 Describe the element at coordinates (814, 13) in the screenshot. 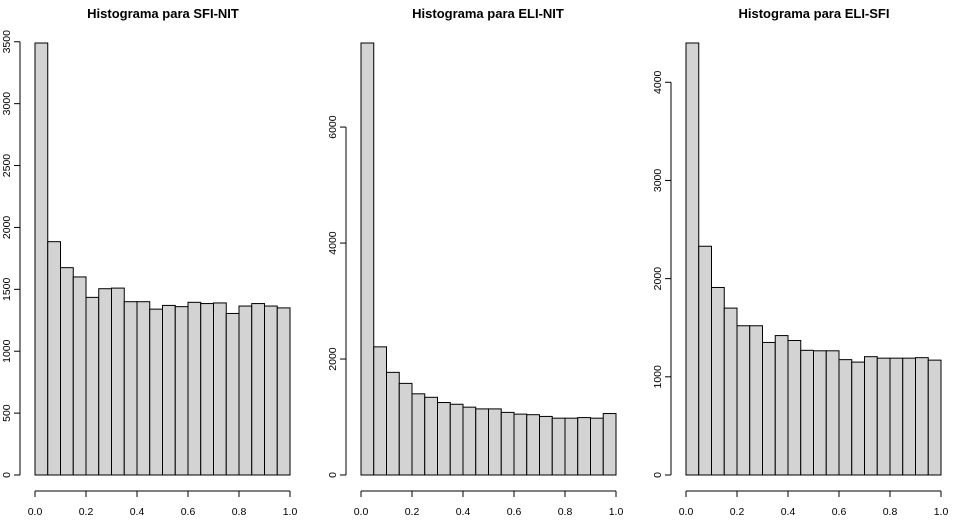

I see `chart-title: Histograma para ELI-SFI` at that location.